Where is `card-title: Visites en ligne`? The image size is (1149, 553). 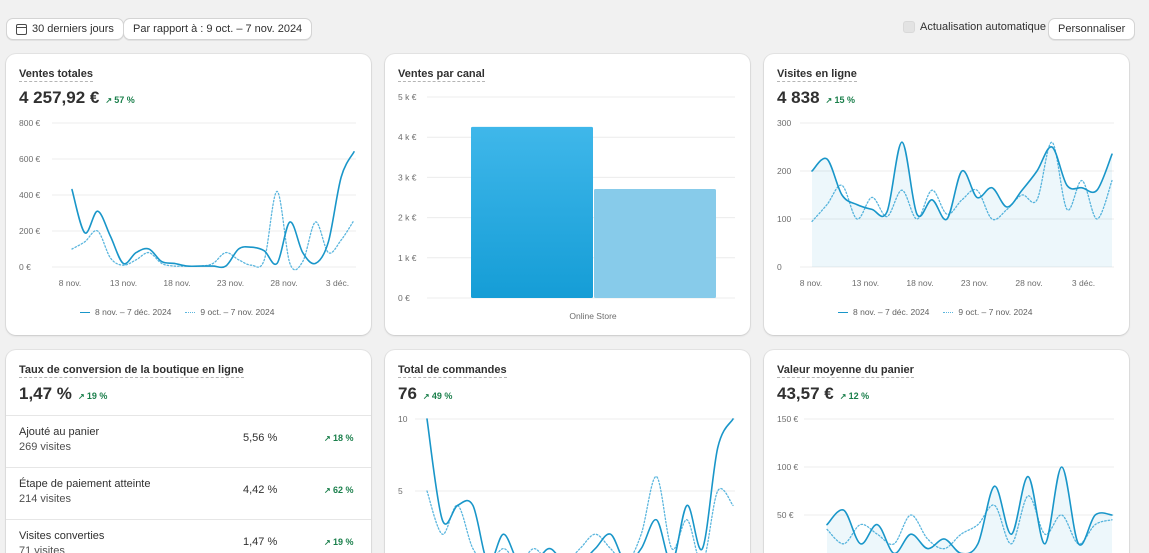 card-title: Visites en ligne is located at coordinates (817, 75).